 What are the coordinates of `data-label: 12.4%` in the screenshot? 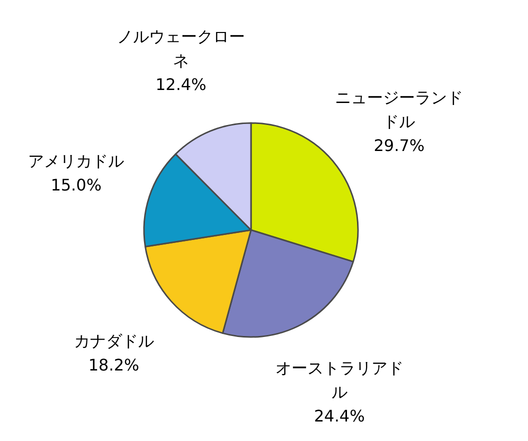 It's located at (180, 84).